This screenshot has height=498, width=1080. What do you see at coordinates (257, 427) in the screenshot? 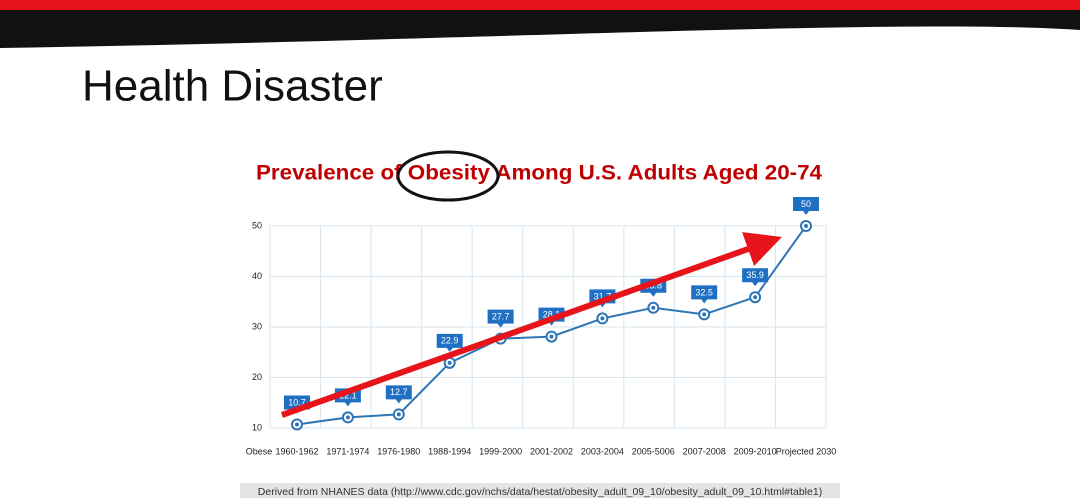
I see `y-tick-label: 10` at bounding box center [257, 427].